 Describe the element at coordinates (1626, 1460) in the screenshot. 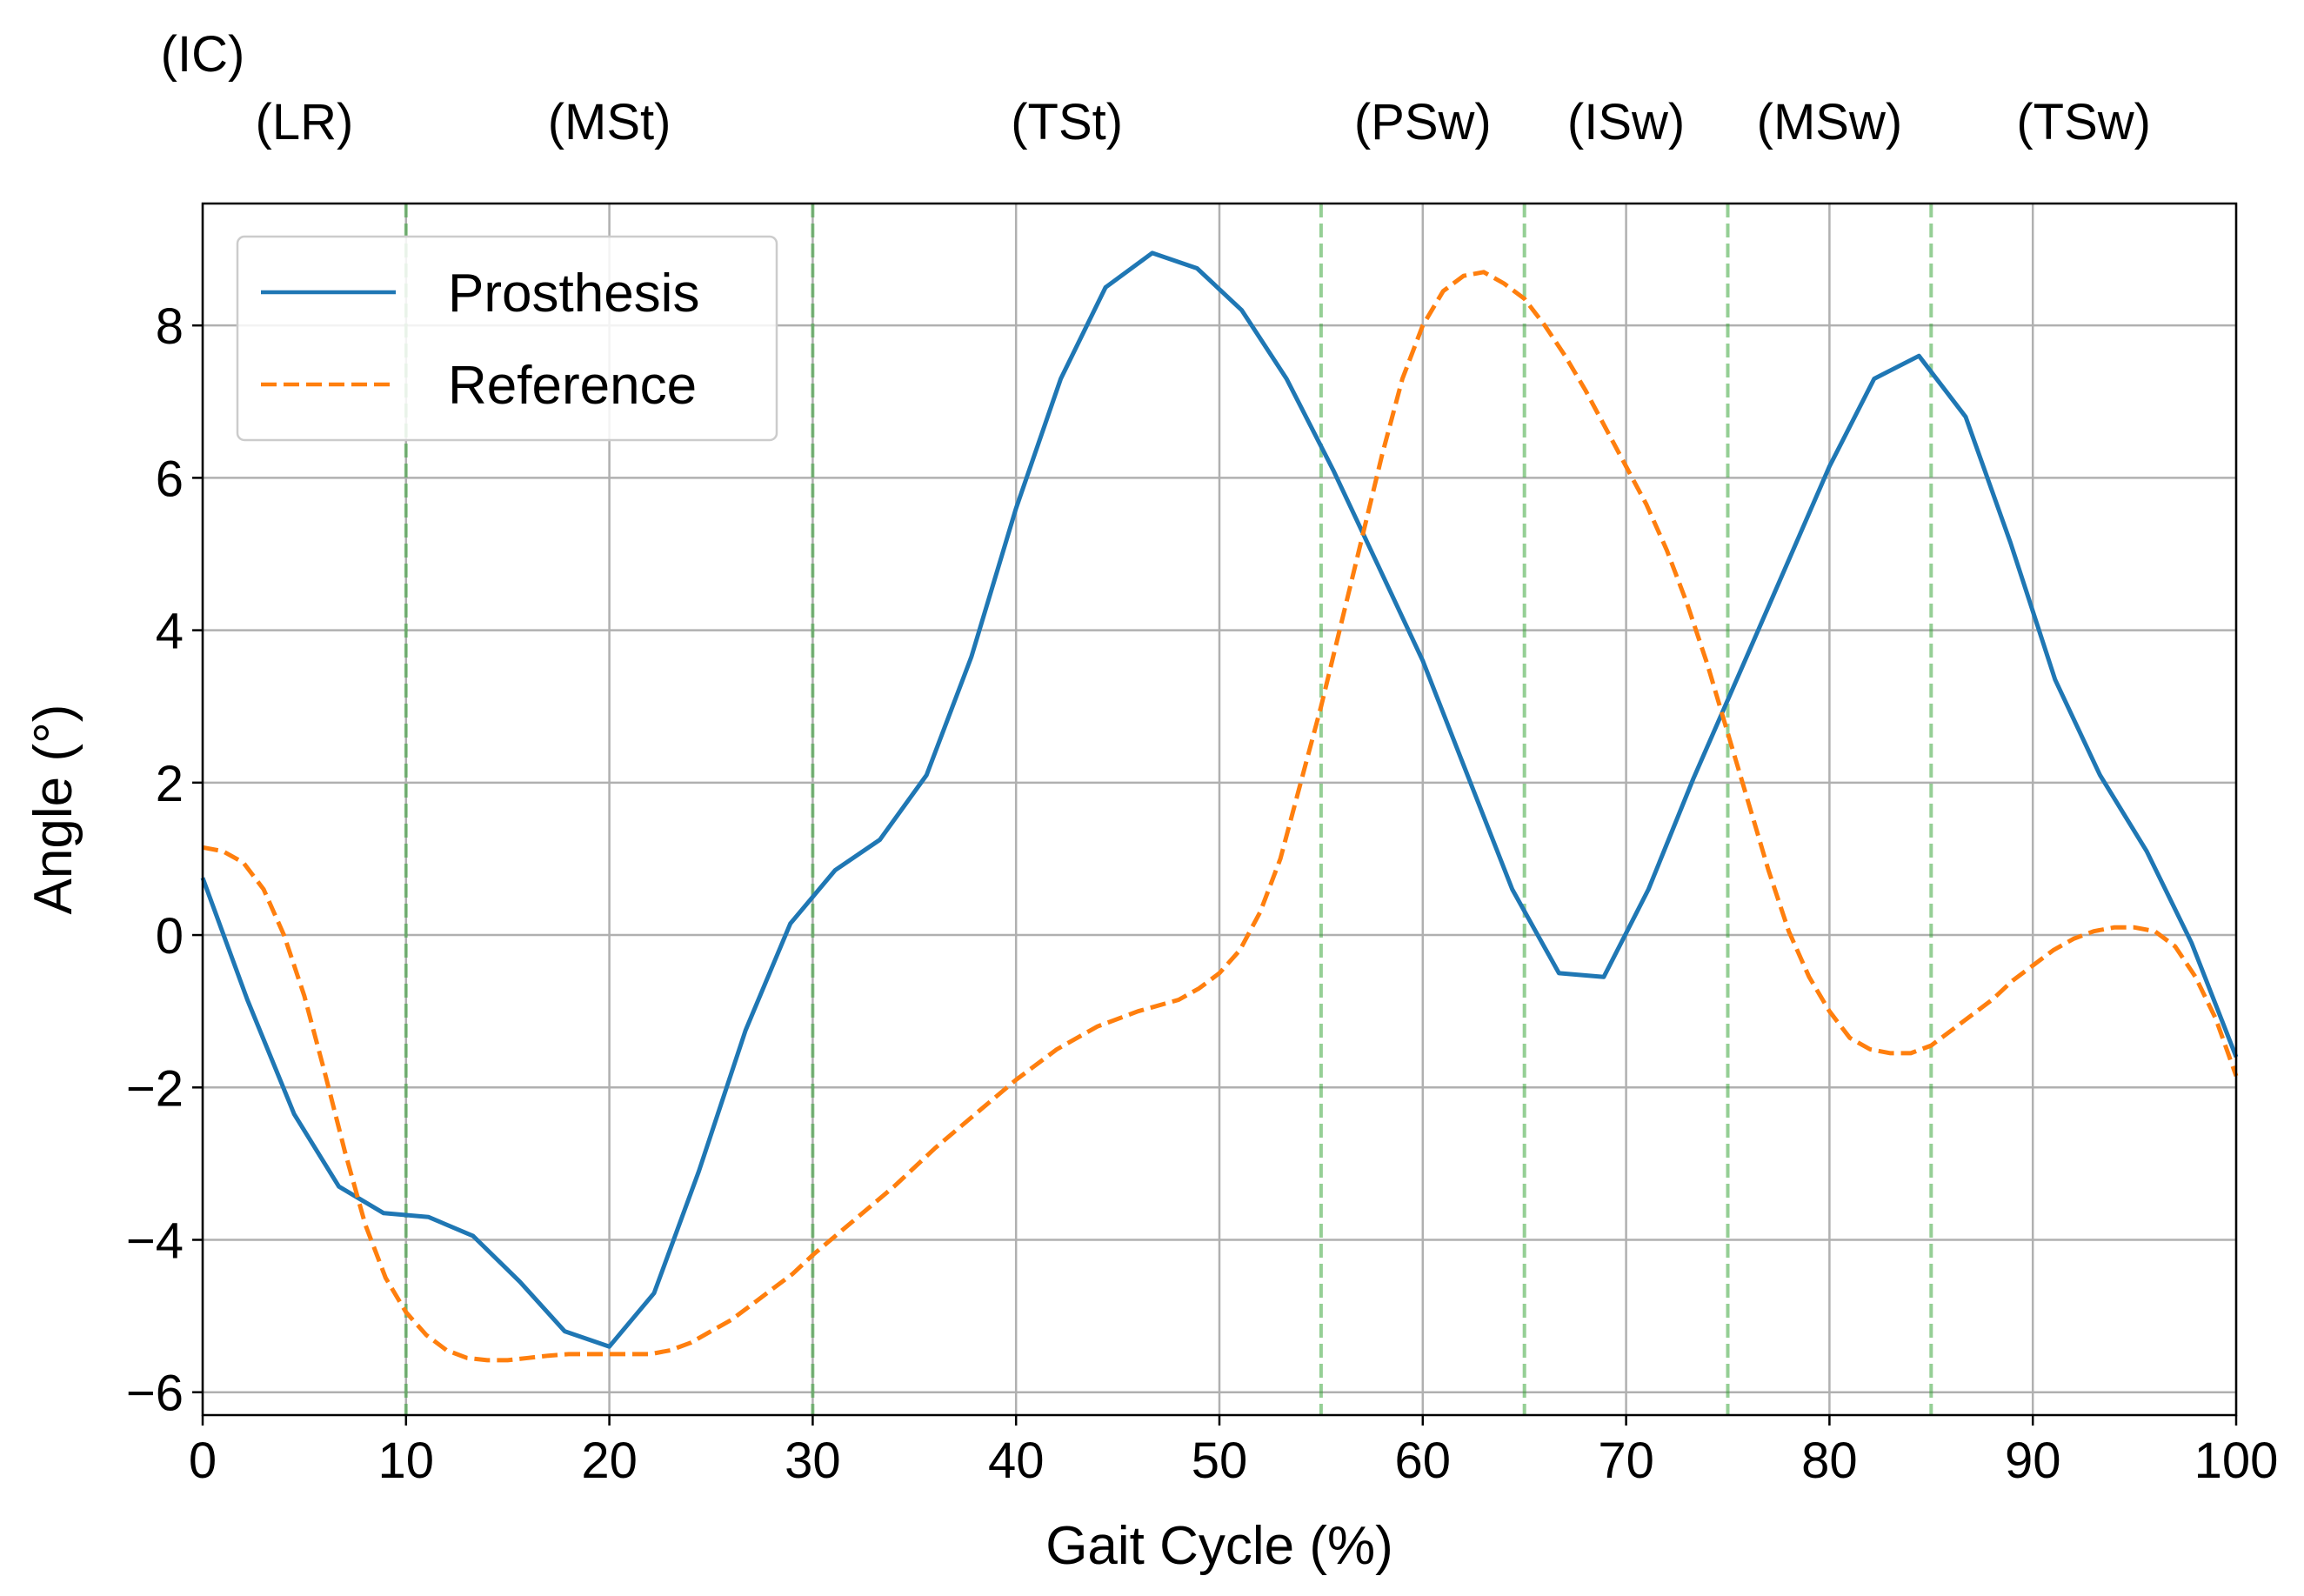

I see `x-tick-label: 70` at that location.